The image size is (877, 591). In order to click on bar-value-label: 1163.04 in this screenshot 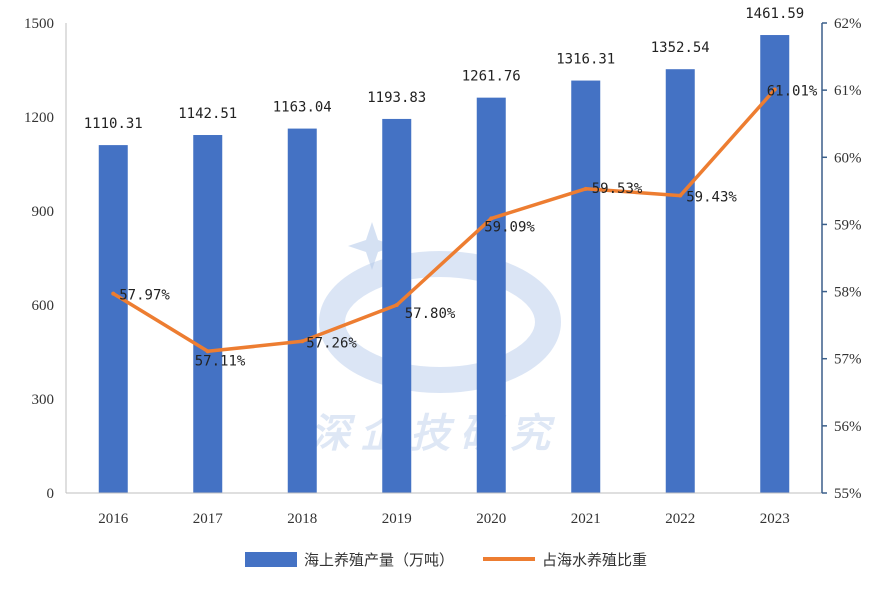, I will do `click(302, 108)`.